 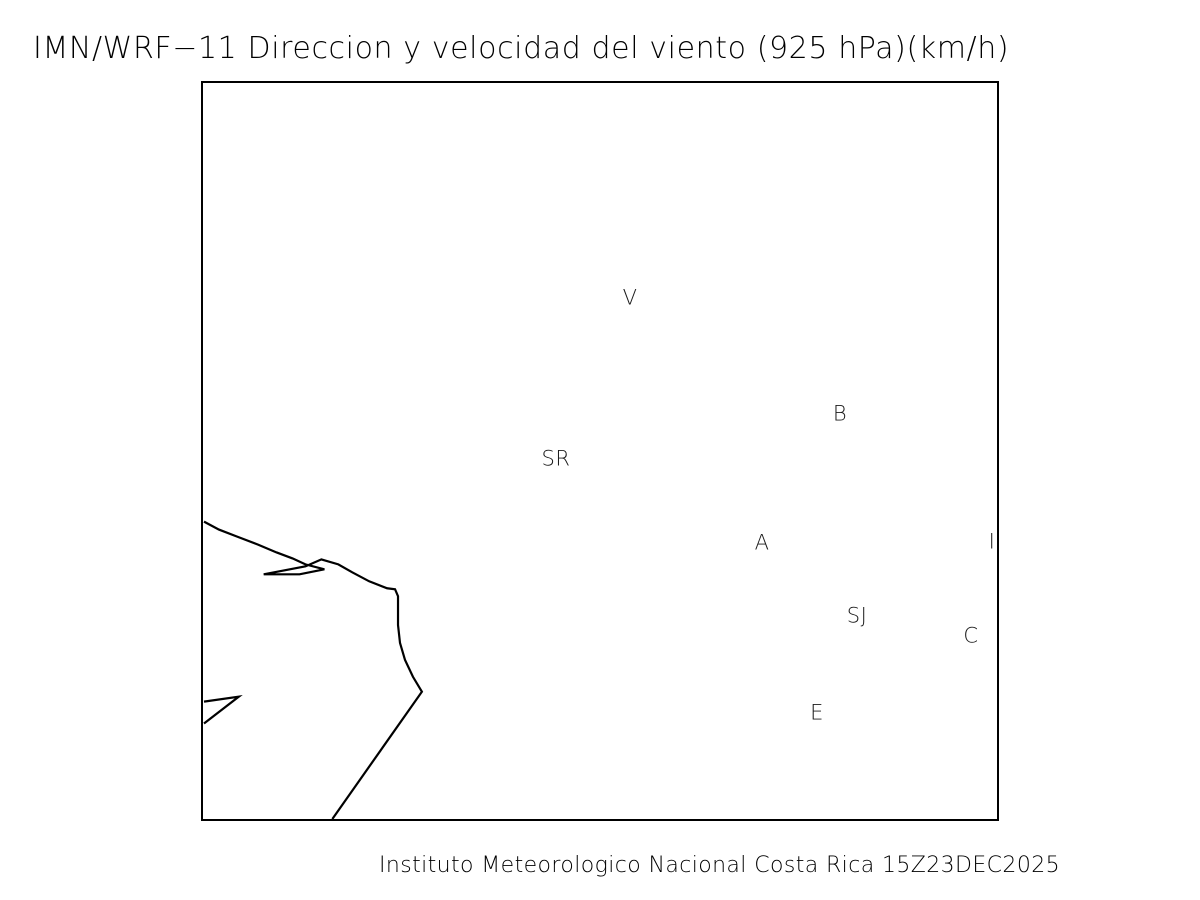 What do you see at coordinates (630, 297) in the screenshot?
I see `station-label-v: V` at bounding box center [630, 297].